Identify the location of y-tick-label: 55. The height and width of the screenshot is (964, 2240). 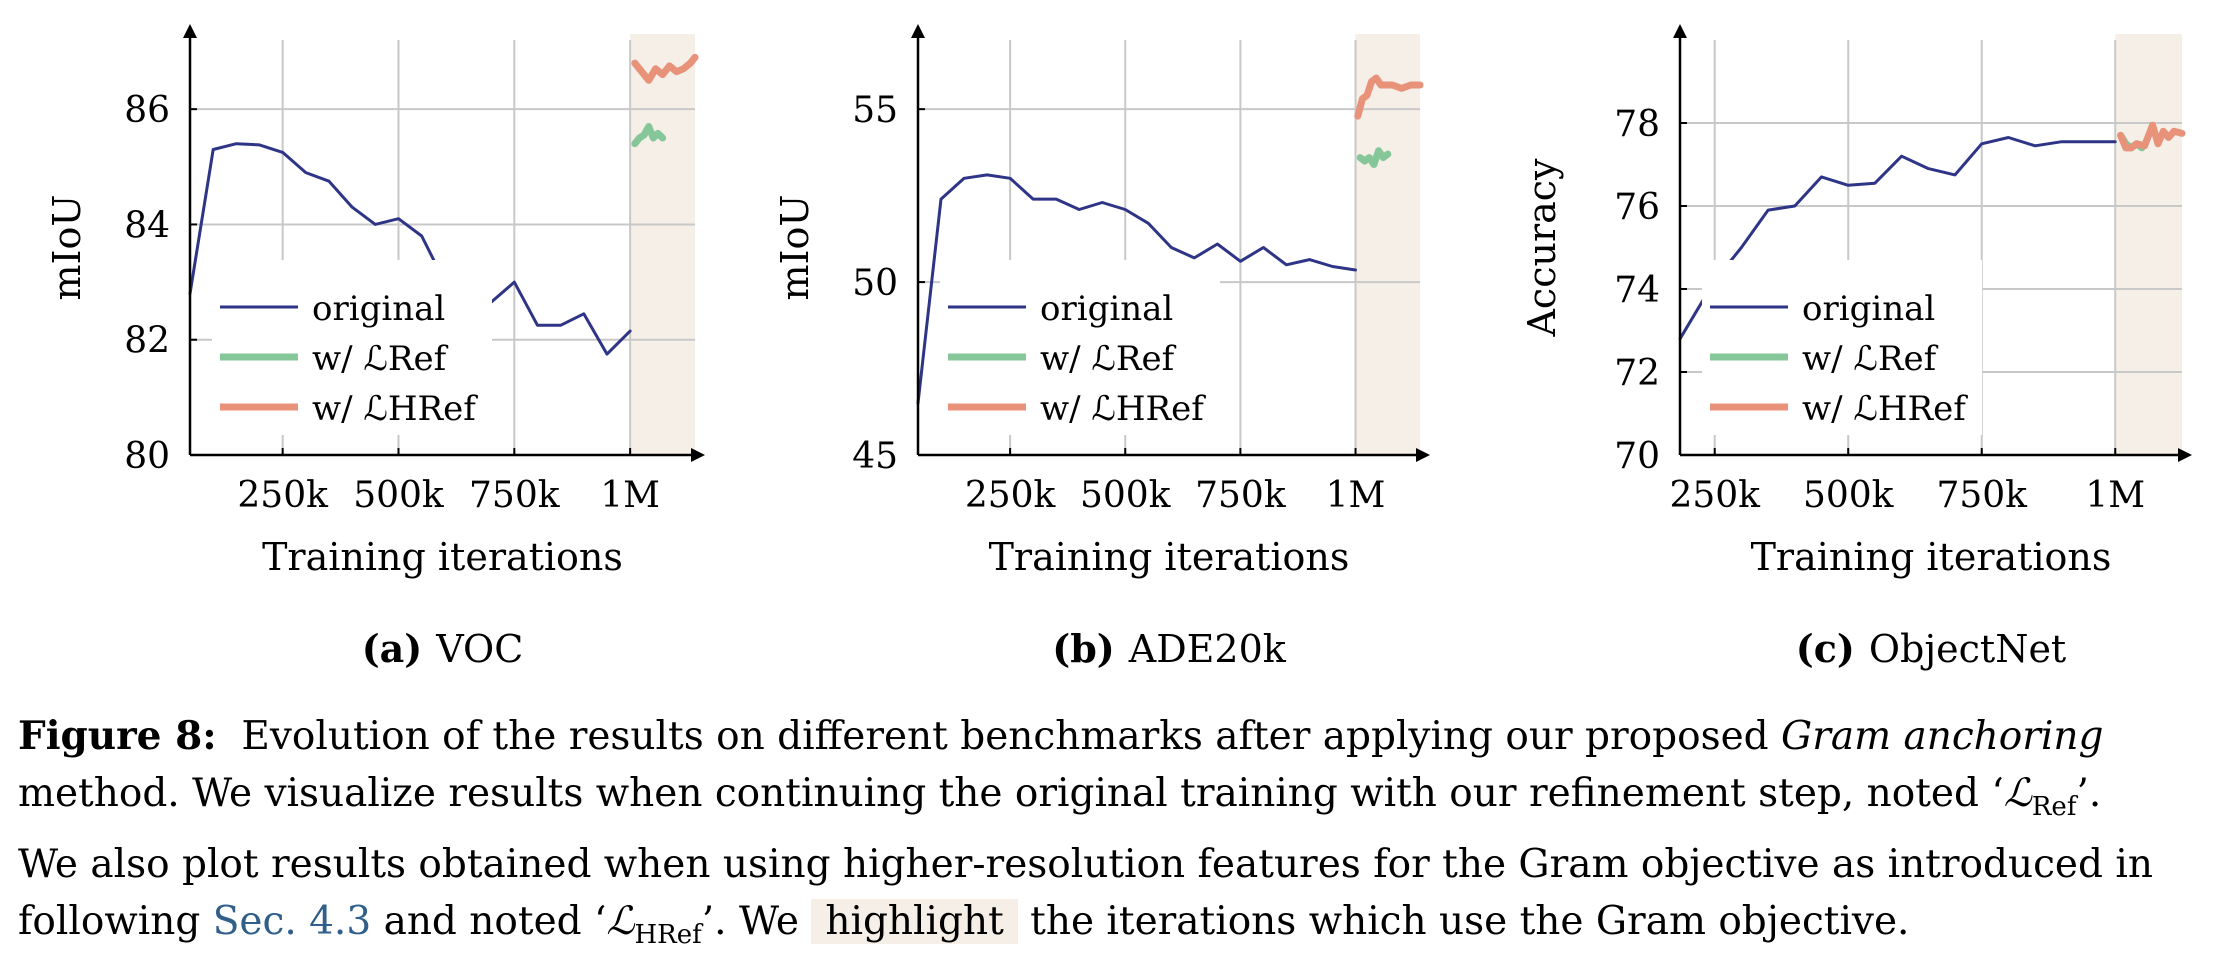
(875, 110).